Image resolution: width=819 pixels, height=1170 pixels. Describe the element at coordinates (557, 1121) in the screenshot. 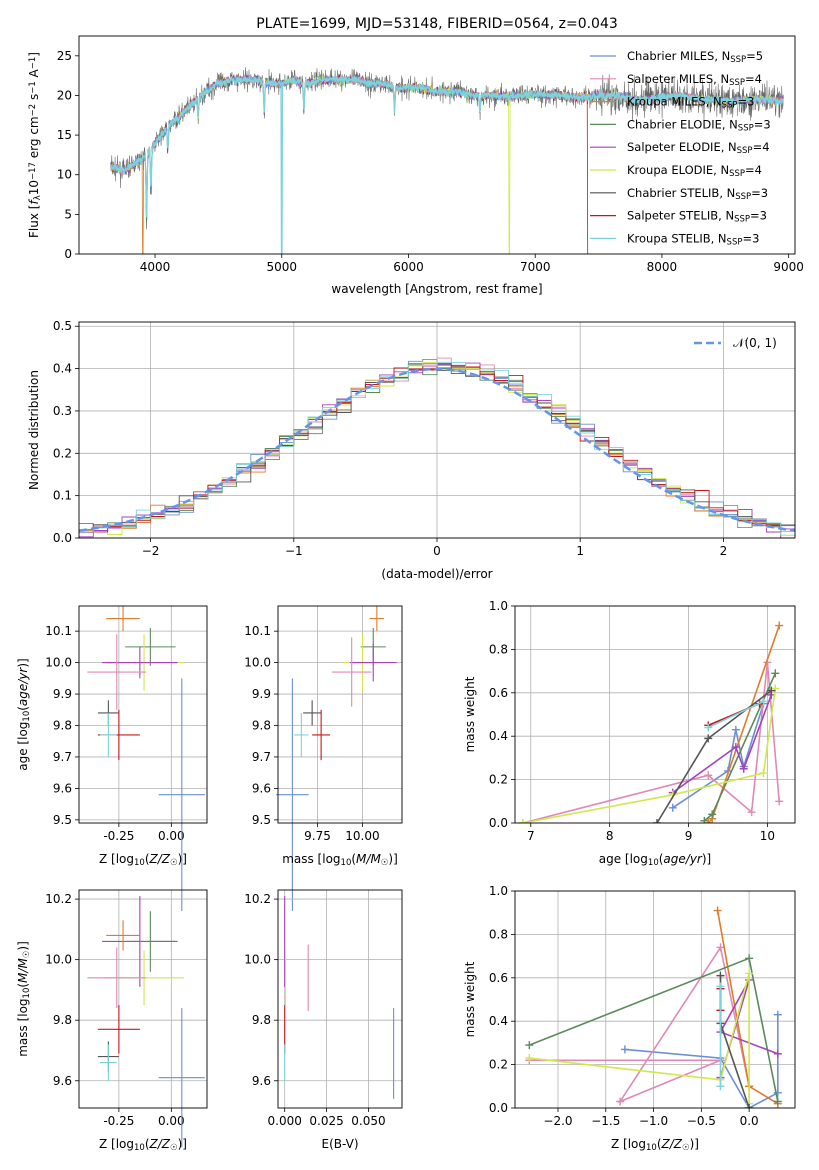

I see `x-tick-label: −2.0` at that location.